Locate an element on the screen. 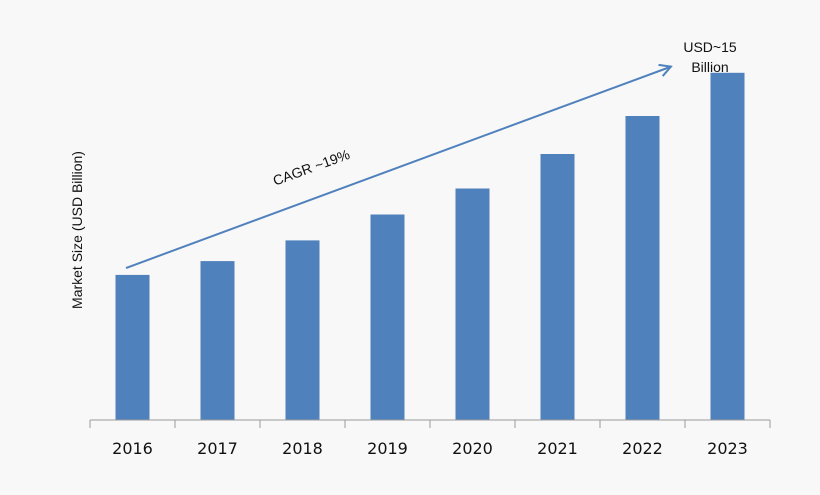  bar-2016 is located at coordinates (132, 347).